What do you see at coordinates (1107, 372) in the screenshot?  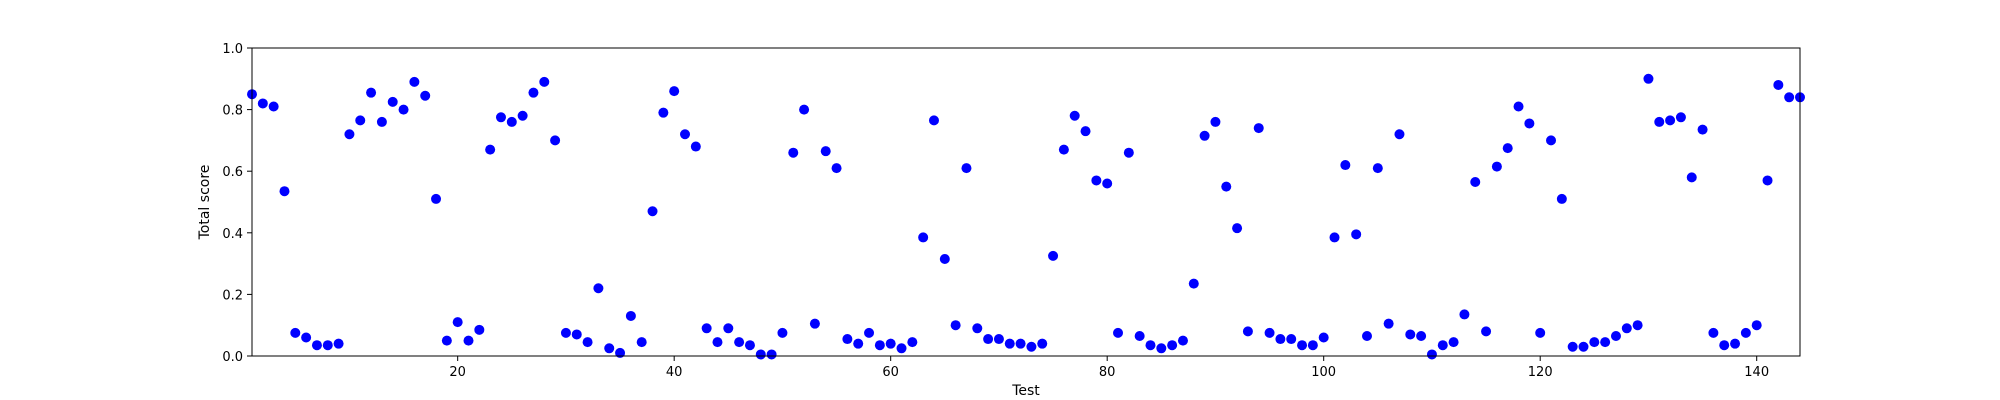 I see `x-tick-label: 80` at bounding box center [1107, 372].